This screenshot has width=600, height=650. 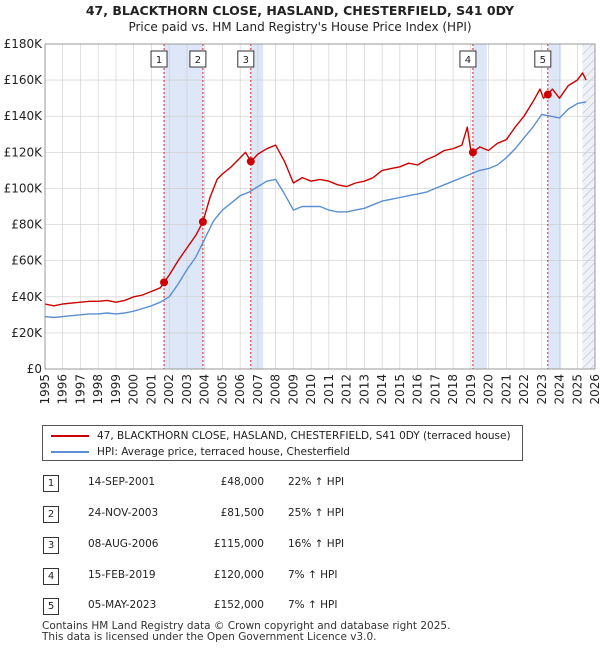 I want to click on sale-number: 3, so click(x=51, y=545).